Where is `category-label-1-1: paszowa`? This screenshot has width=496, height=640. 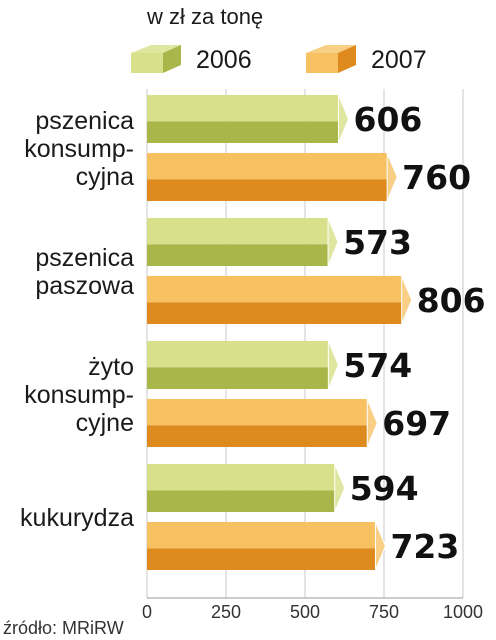
category-label-1-1: paszowa is located at coordinates (84, 286).